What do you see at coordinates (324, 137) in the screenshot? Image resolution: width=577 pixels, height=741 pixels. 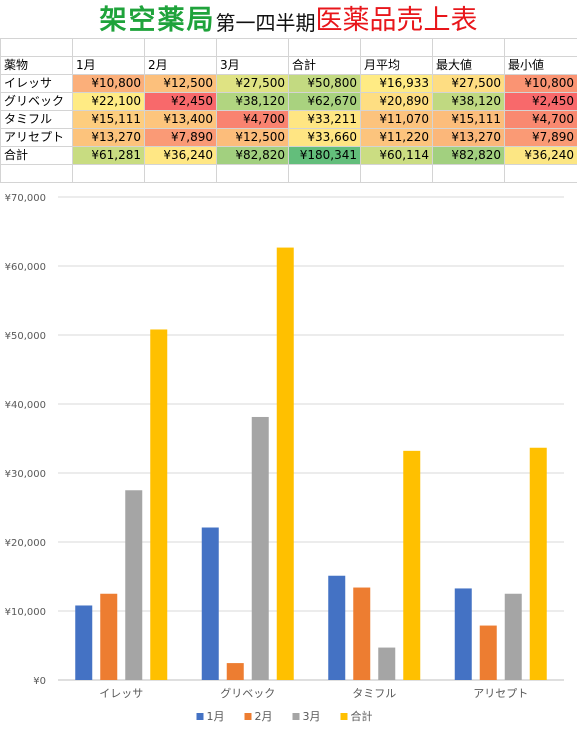 I see `value-cell: ¥33,660` at bounding box center [324, 137].